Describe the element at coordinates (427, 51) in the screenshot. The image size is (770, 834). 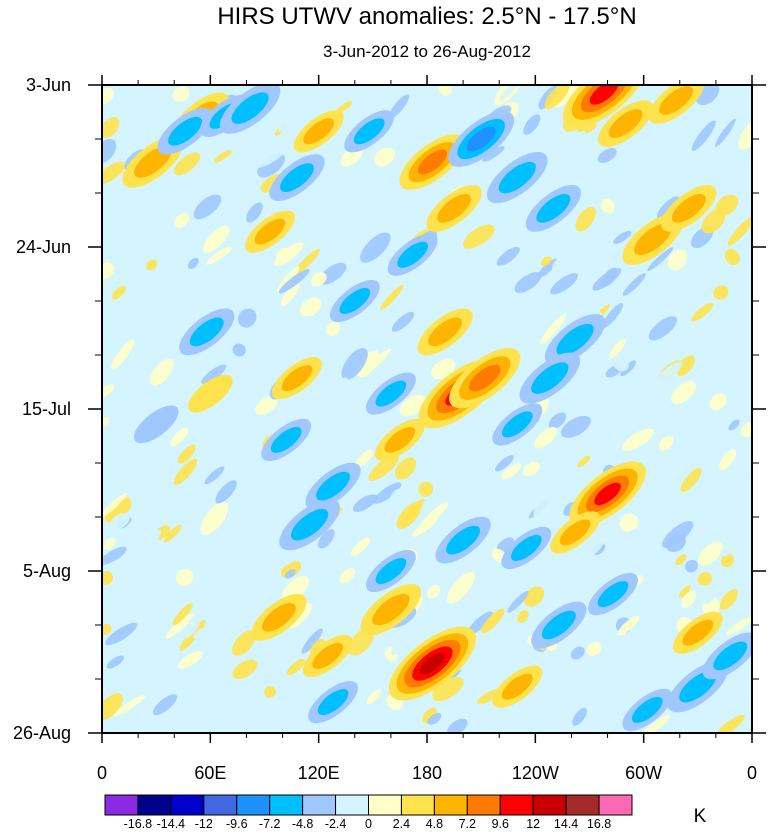
I see `chart-subtitle: 3-Jun-2012 to 26-Aug-2012` at that location.